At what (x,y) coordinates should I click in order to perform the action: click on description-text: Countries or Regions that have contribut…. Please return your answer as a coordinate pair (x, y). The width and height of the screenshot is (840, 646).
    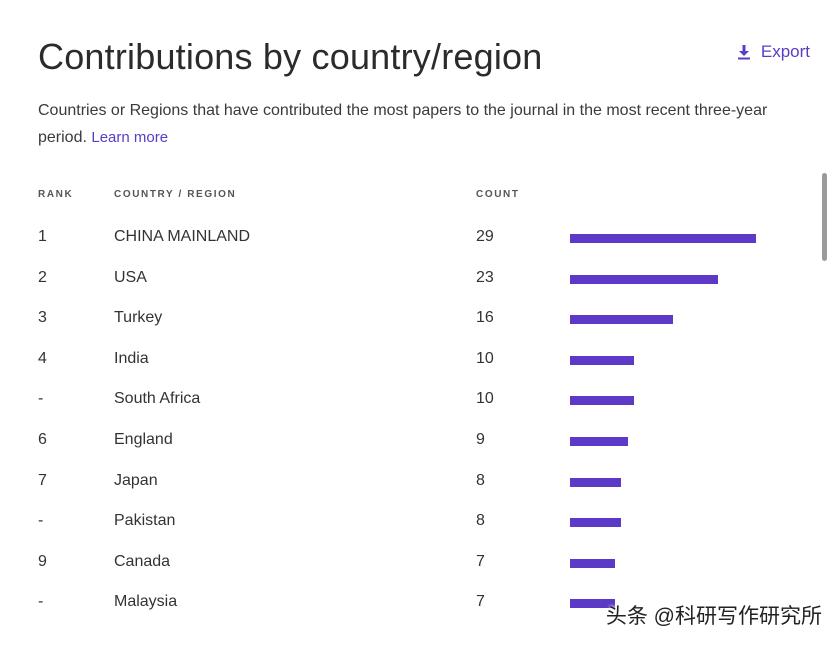
    Looking at the image, I should click on (403, 124).